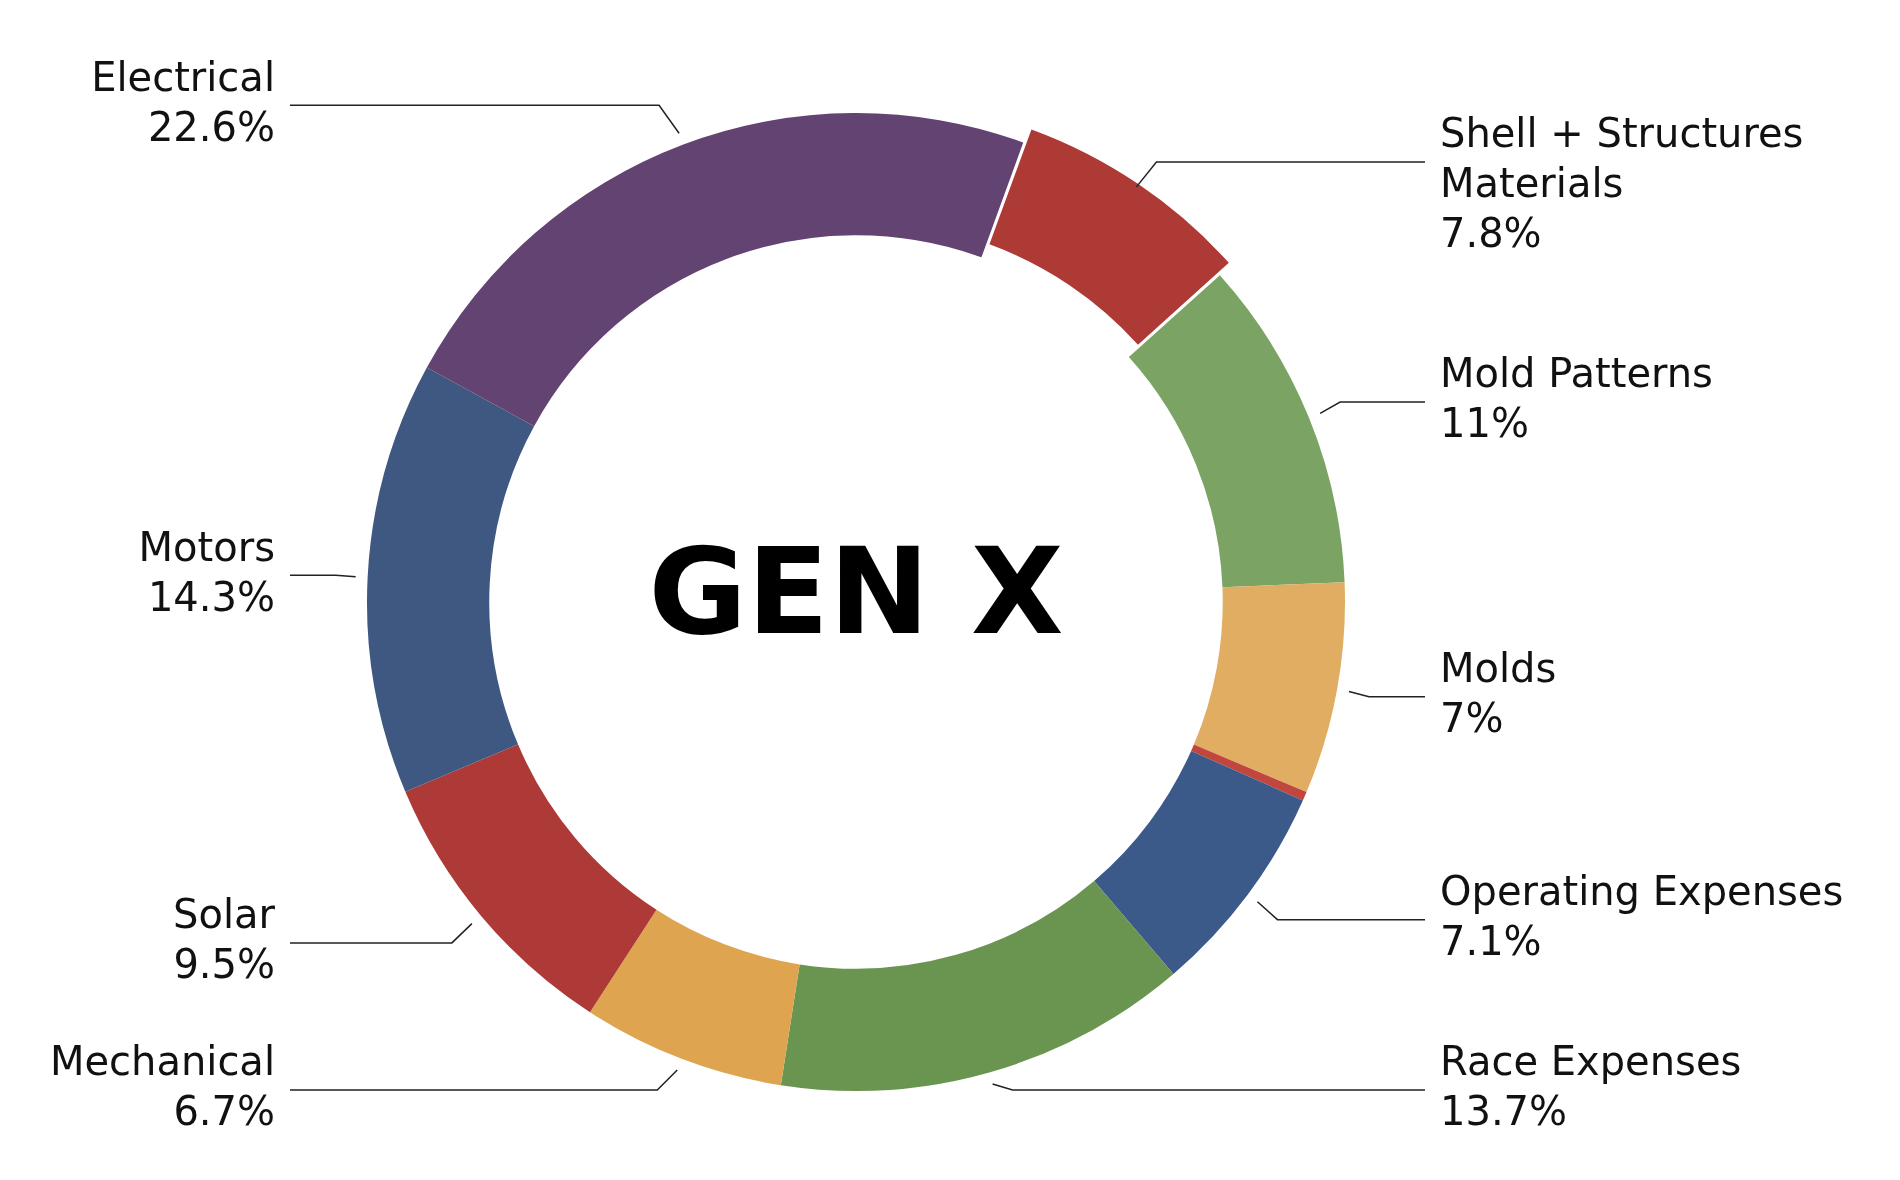  I want to click on data-label: 7%, so click(1472, 718).